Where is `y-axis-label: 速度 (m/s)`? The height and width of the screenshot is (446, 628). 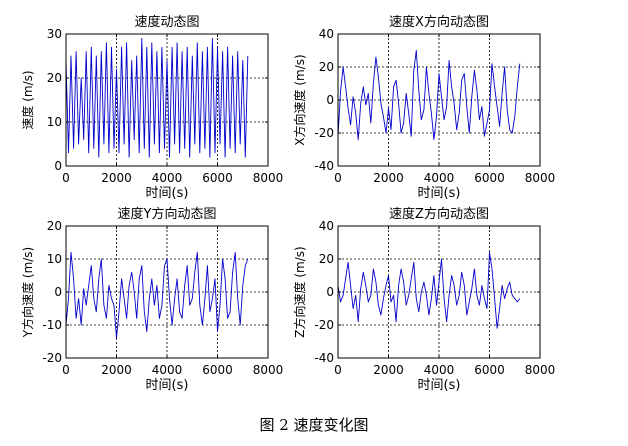 y-axis-label: 速度 (m/s) is located at coordinates (27, 99).